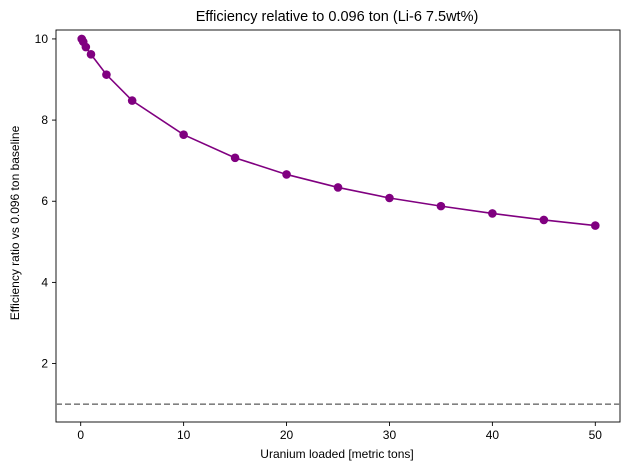  Describe the element at coordinates (44, 282) in the screenshot. I see `y-tick-label: 4` at that location.